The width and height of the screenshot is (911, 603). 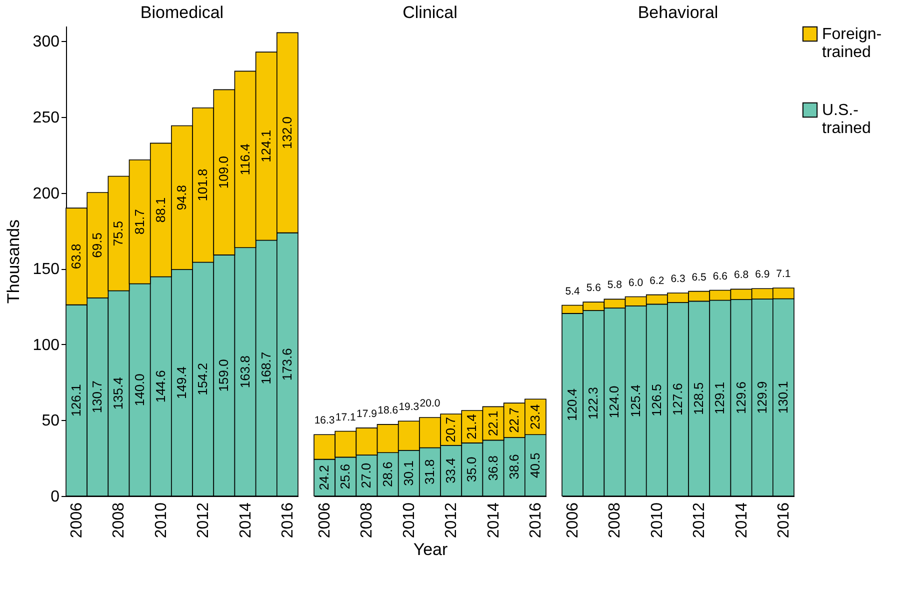 What do you see at coordinates (182, 12) in the screenshot?
I see `chart-title: Biomedical` at bounding box center [182, 12].